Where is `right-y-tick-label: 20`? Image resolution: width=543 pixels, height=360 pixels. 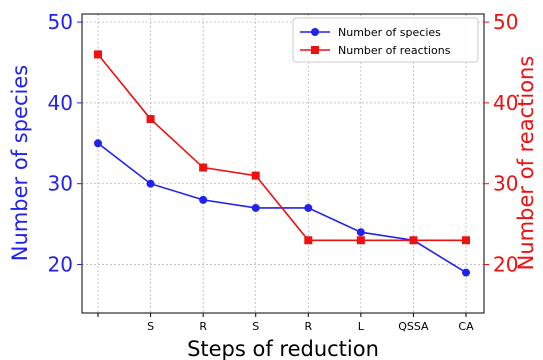 right-y-tick-label: 20 is located at coordinates (505, 265).